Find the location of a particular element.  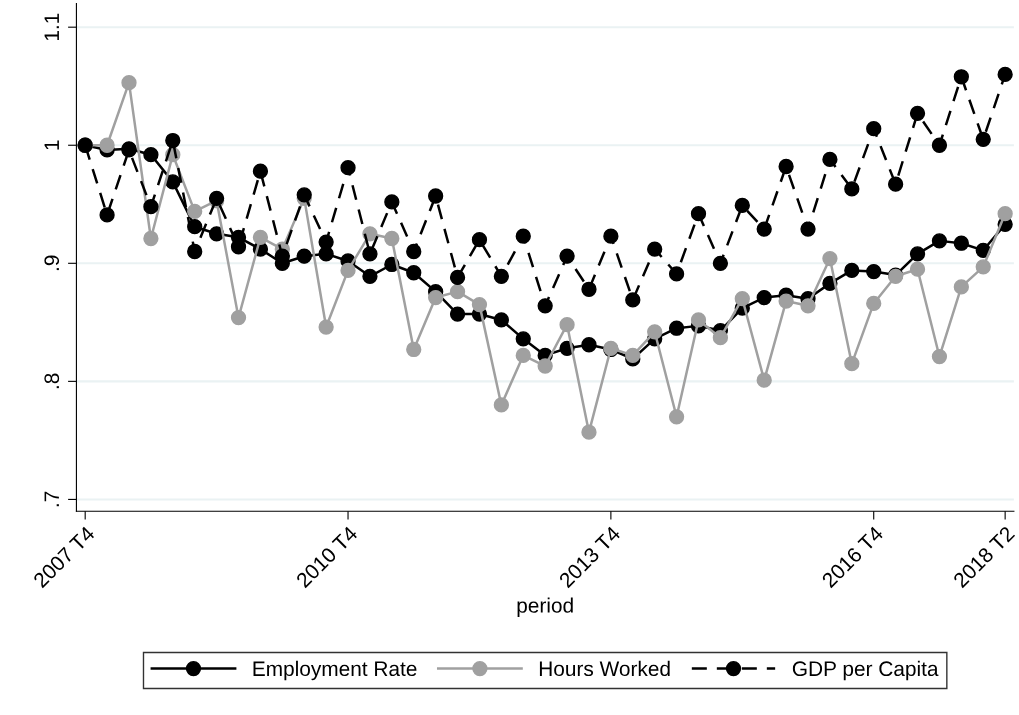

legend-label: GDP per Capita is located at coordinates (865, 670).